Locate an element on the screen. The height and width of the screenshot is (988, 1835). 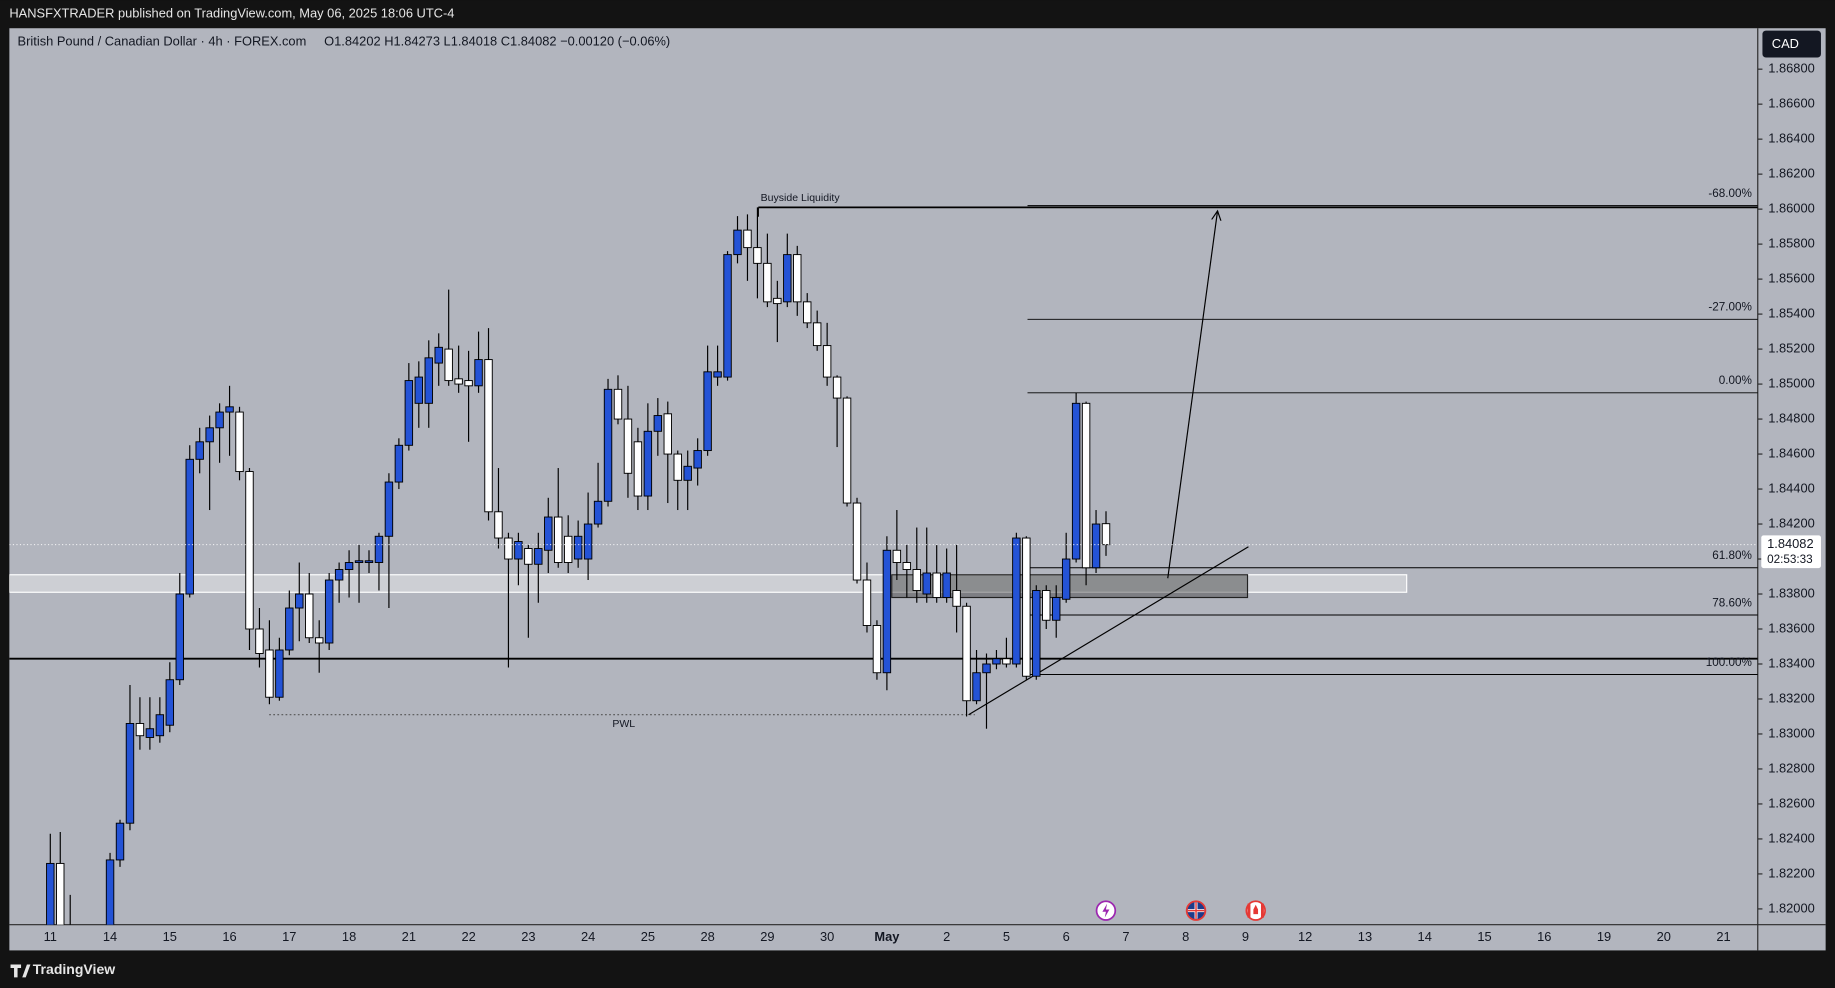
y-tick-label: 1.82600 is located at coordinates (1791, 802).